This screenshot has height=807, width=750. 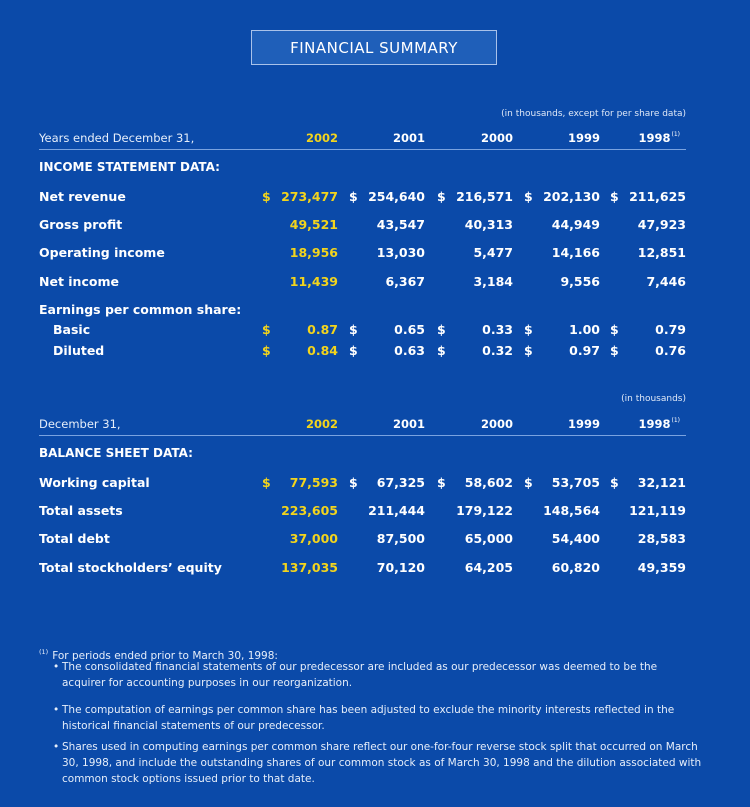 I want to click on value-cell: 64,205, so click(x=475, y=567).